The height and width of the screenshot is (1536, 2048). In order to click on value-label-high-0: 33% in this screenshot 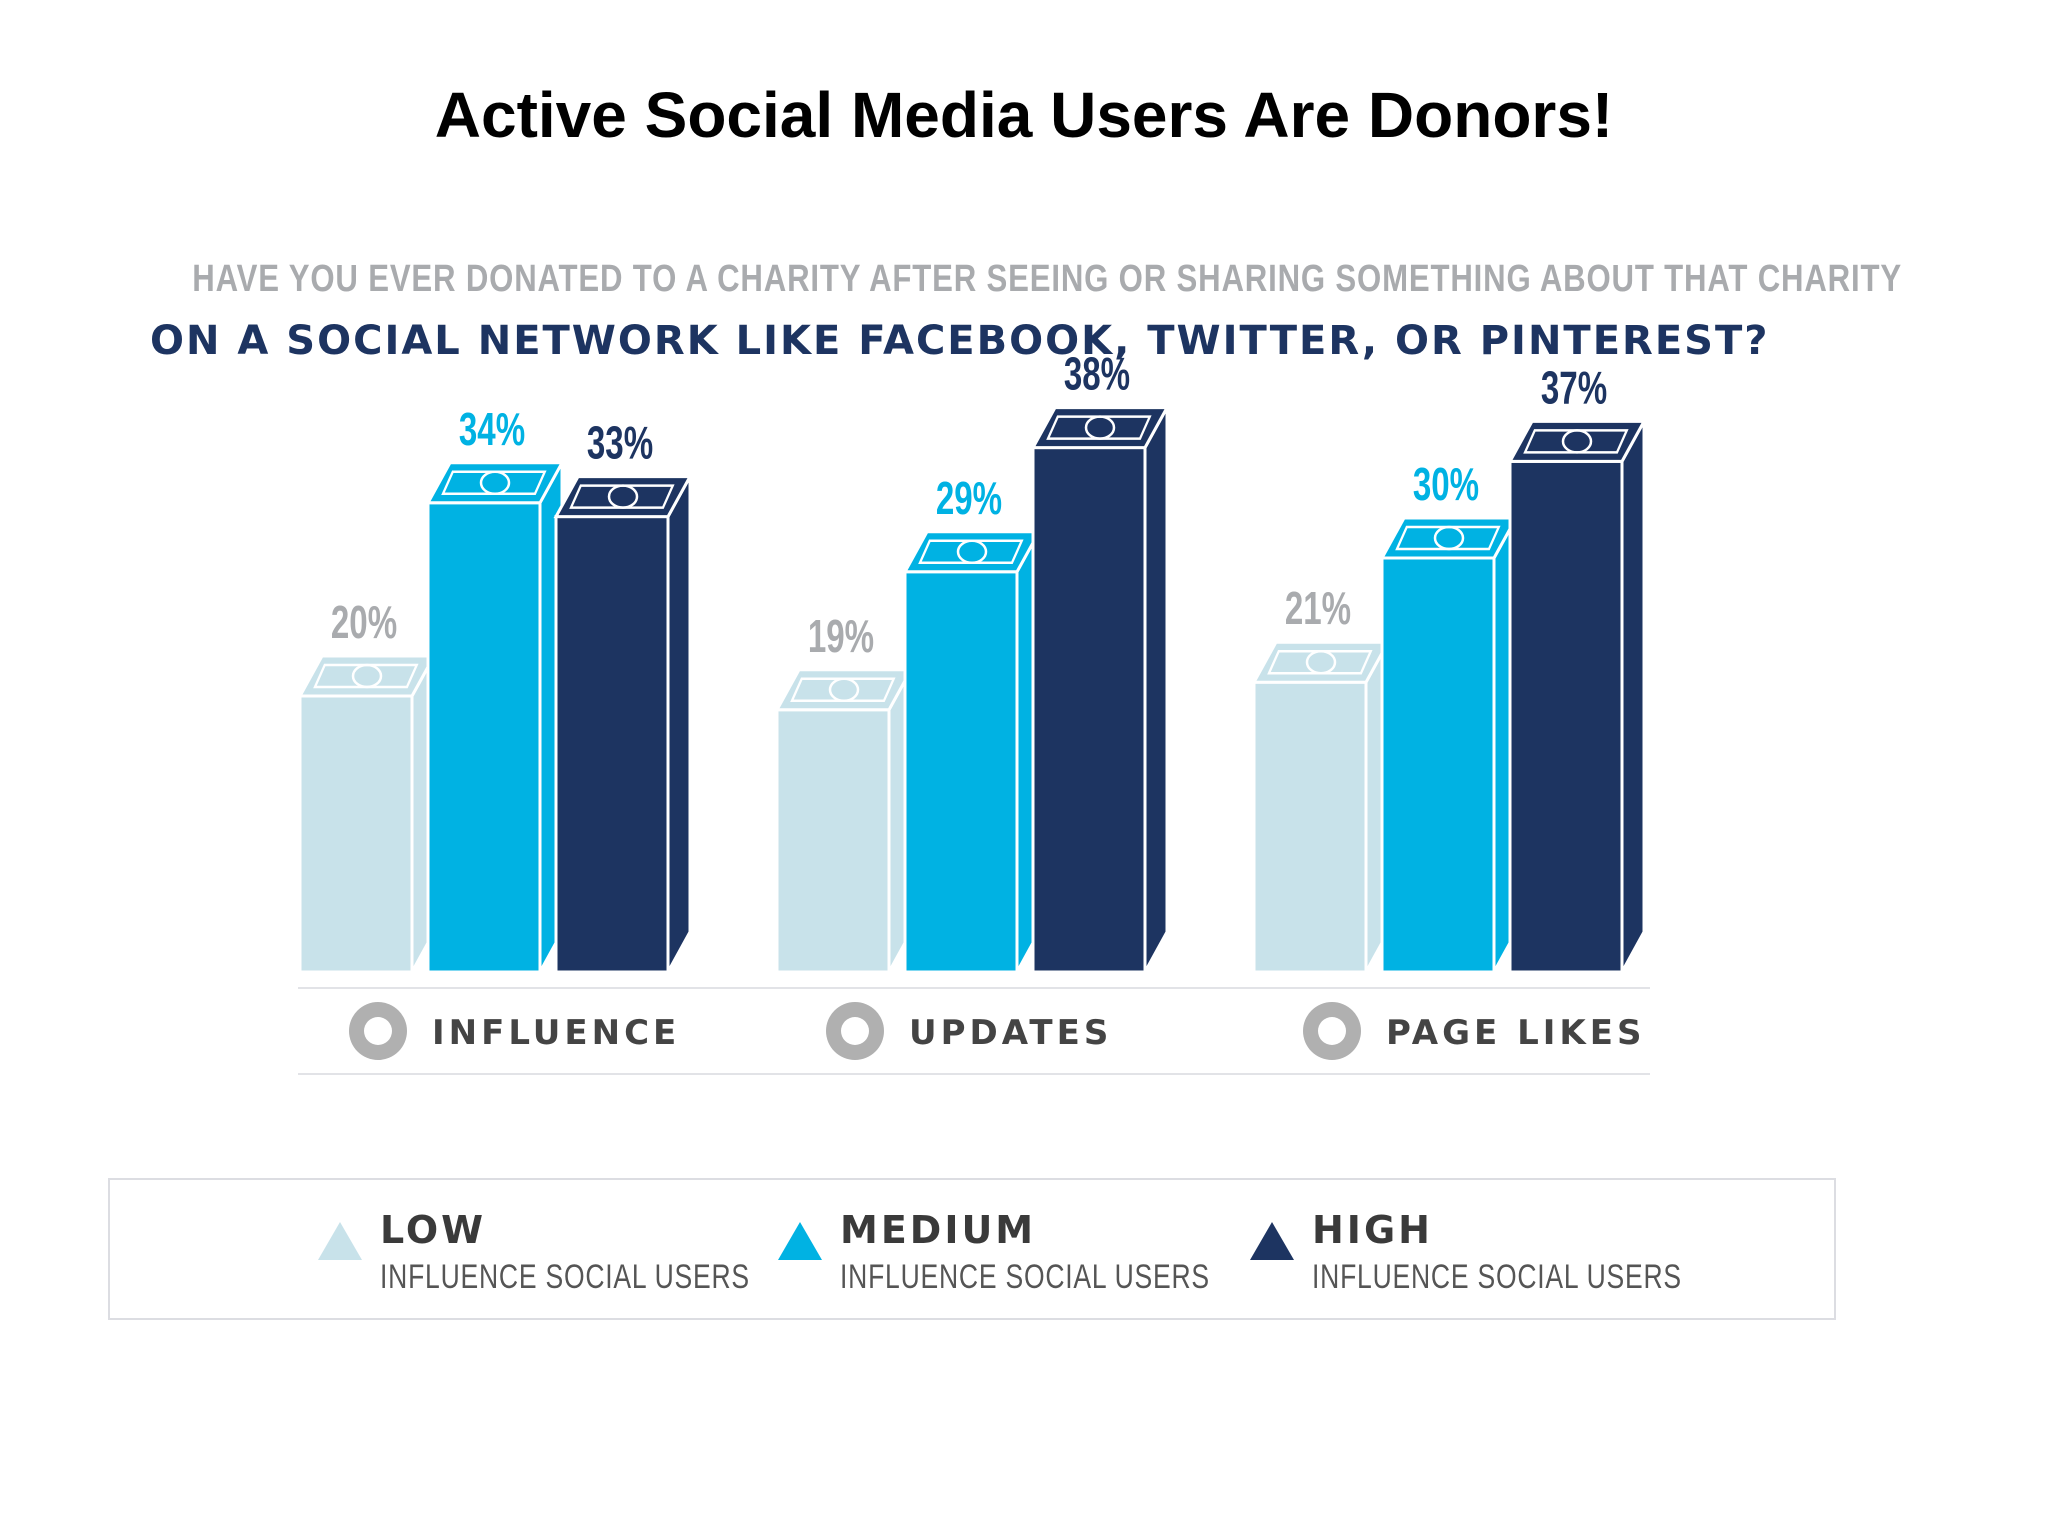, I will do `click(620, 443)`.